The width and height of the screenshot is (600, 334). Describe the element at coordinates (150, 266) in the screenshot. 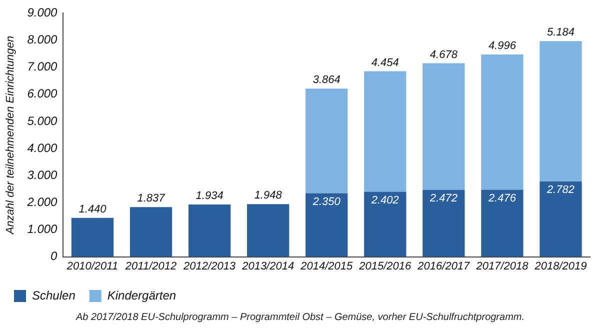

I see `x-tick-label: 2011/2012` at that location.